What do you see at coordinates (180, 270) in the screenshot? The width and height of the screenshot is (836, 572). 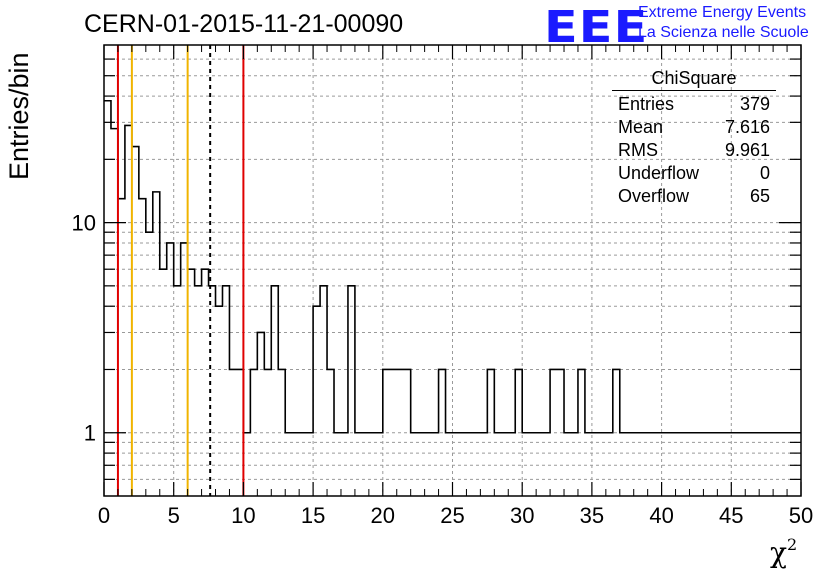 I see `marker-lines` at bounding box center [180, 270].